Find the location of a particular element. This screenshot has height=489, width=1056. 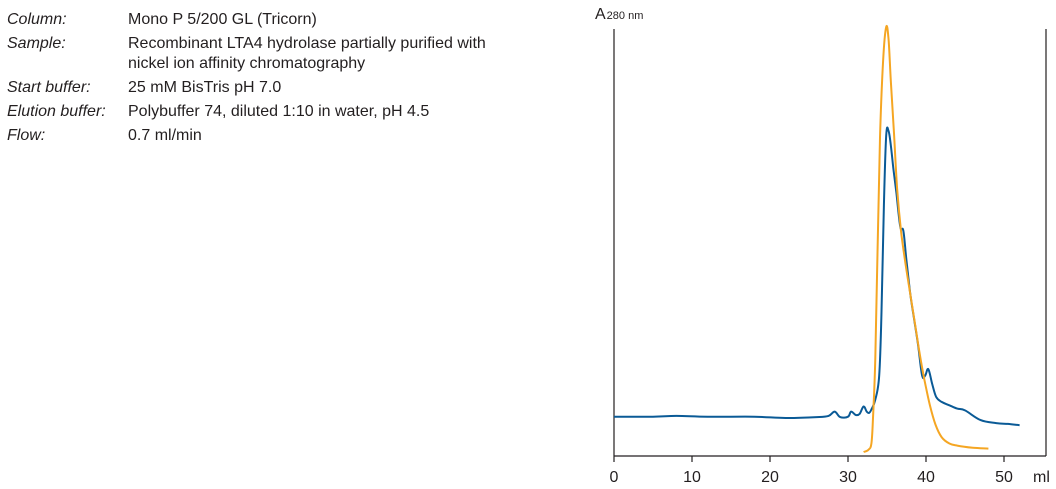

series-line-orange is located at coordinates (926, 238).